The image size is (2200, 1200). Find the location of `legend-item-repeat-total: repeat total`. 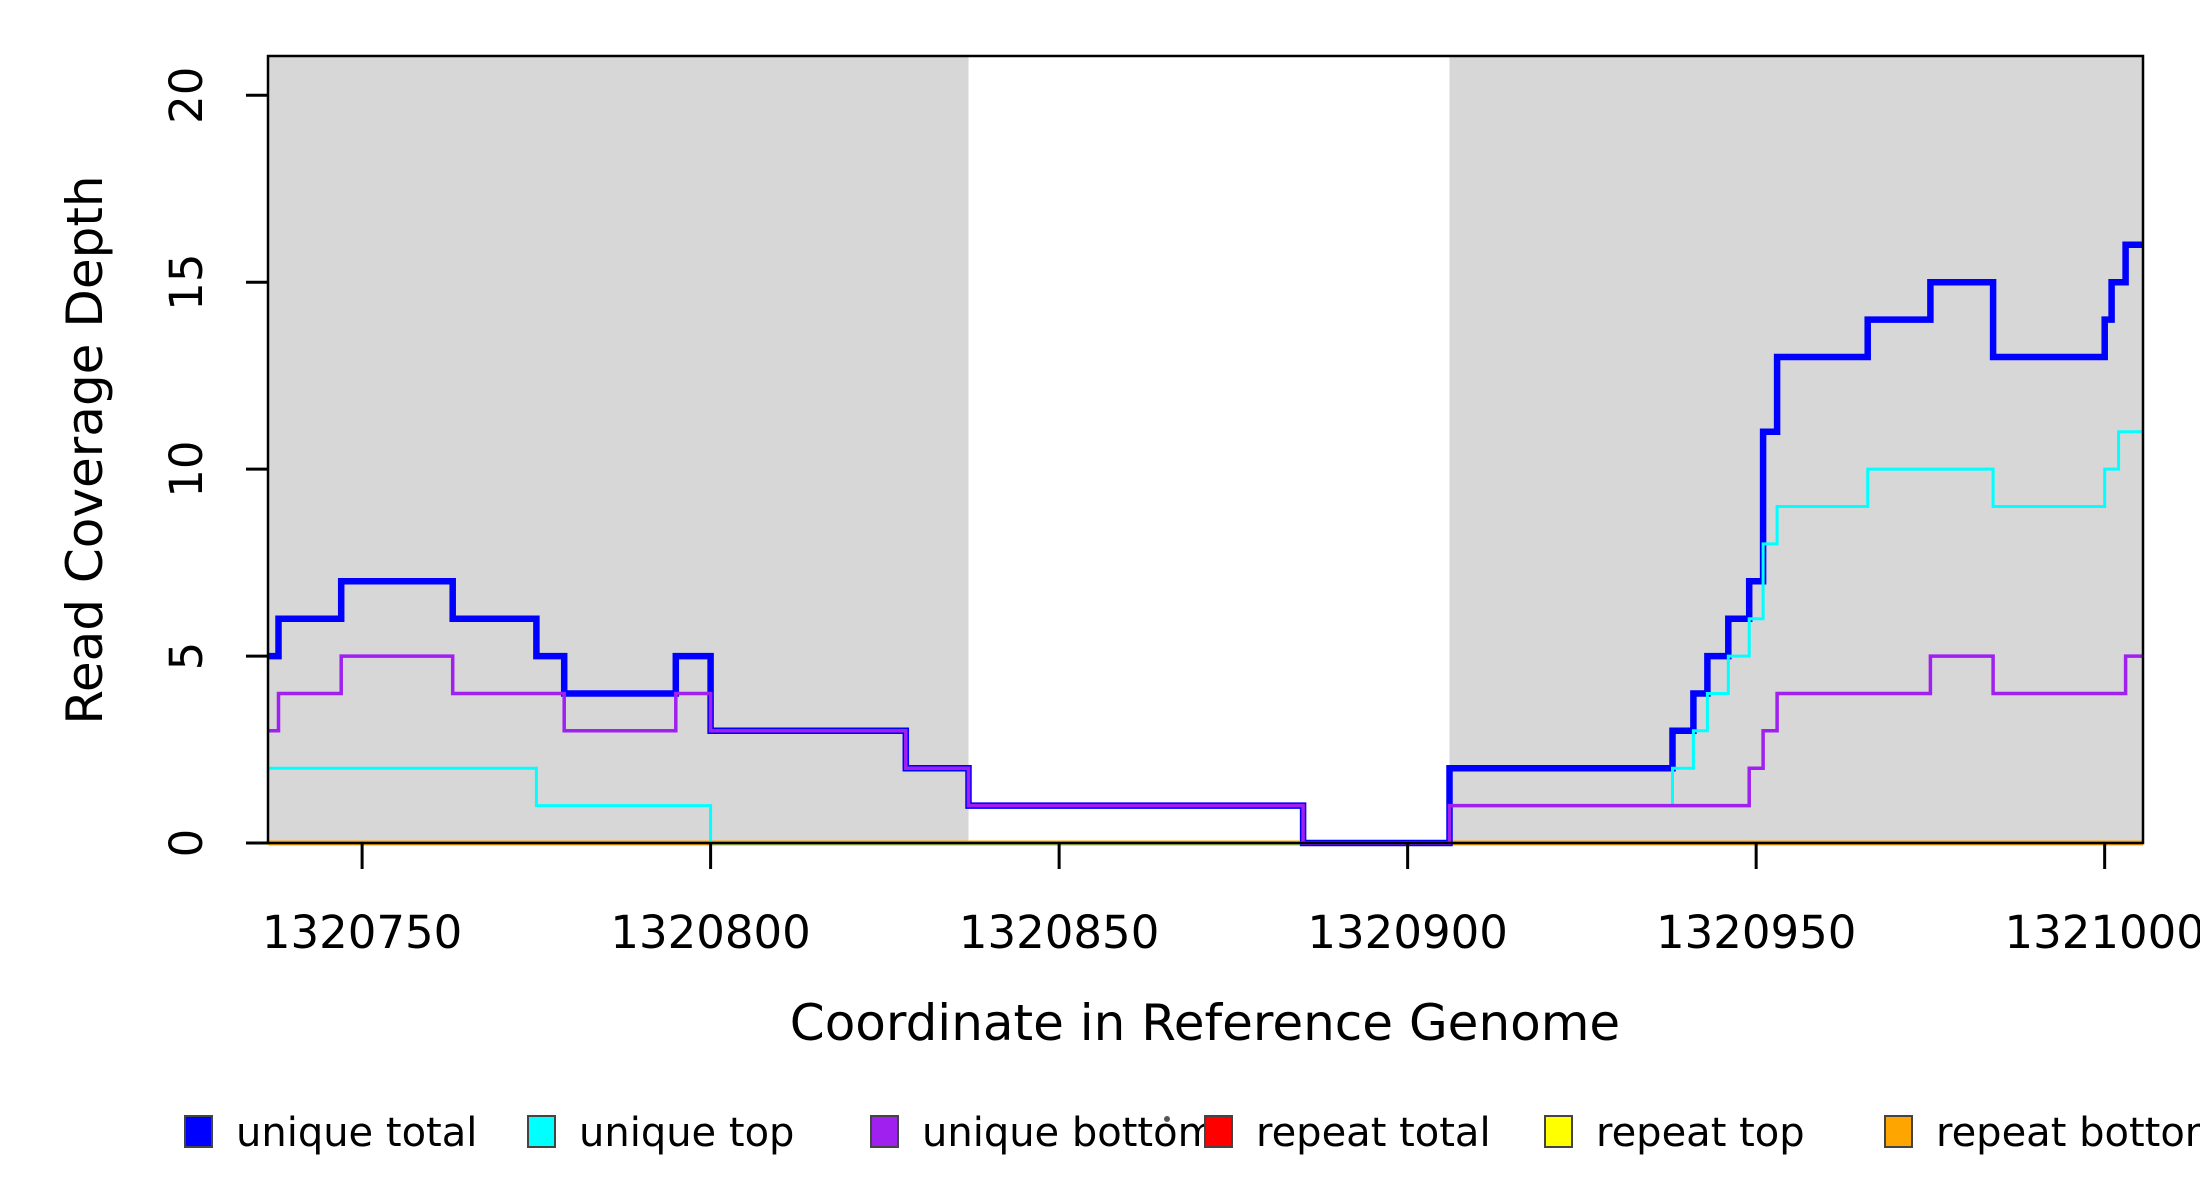

legend-item-repeat-total: repeat total is located at coordinates (1347, 1133).